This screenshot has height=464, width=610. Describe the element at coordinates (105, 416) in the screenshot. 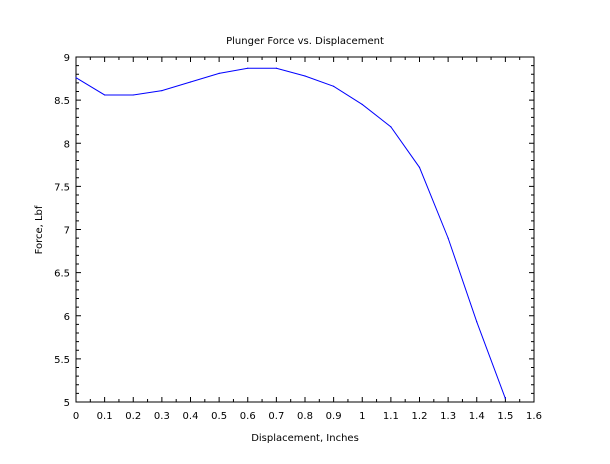

I see `x-tick-label: 0.1` at that location.